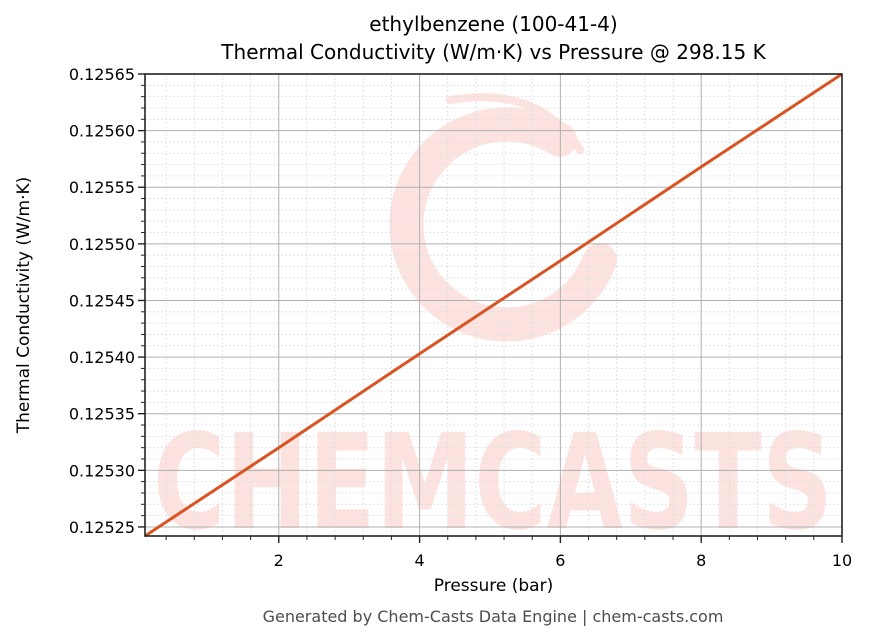 The height and width of the screenshot is (644, 869). I want to click on y-tick-label: 0.12535, so click(102, 414).